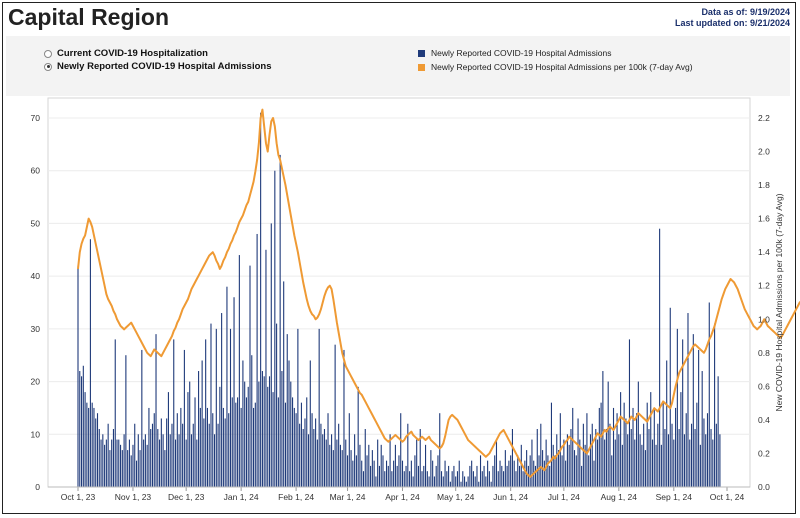 This screenshot has width=800, height=518. What do you see at coordinates (456, 497) in the screenshot?
I see `x-tick-label: May 1, 24` at bounding box center [456, 497].